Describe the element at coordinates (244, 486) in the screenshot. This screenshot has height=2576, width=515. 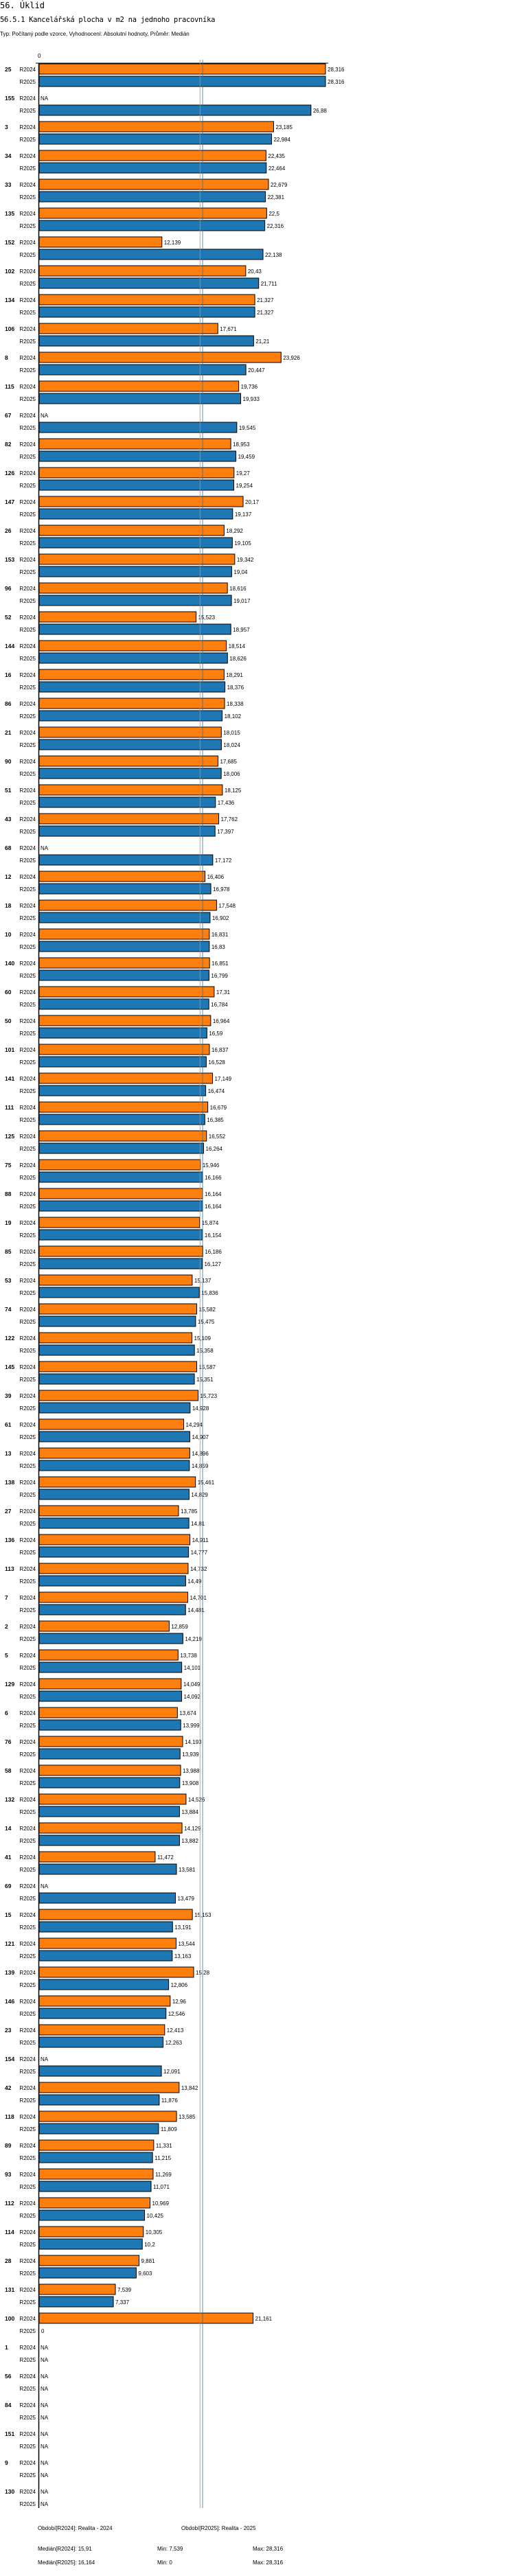
I see `value-label: 19,254` at that location.